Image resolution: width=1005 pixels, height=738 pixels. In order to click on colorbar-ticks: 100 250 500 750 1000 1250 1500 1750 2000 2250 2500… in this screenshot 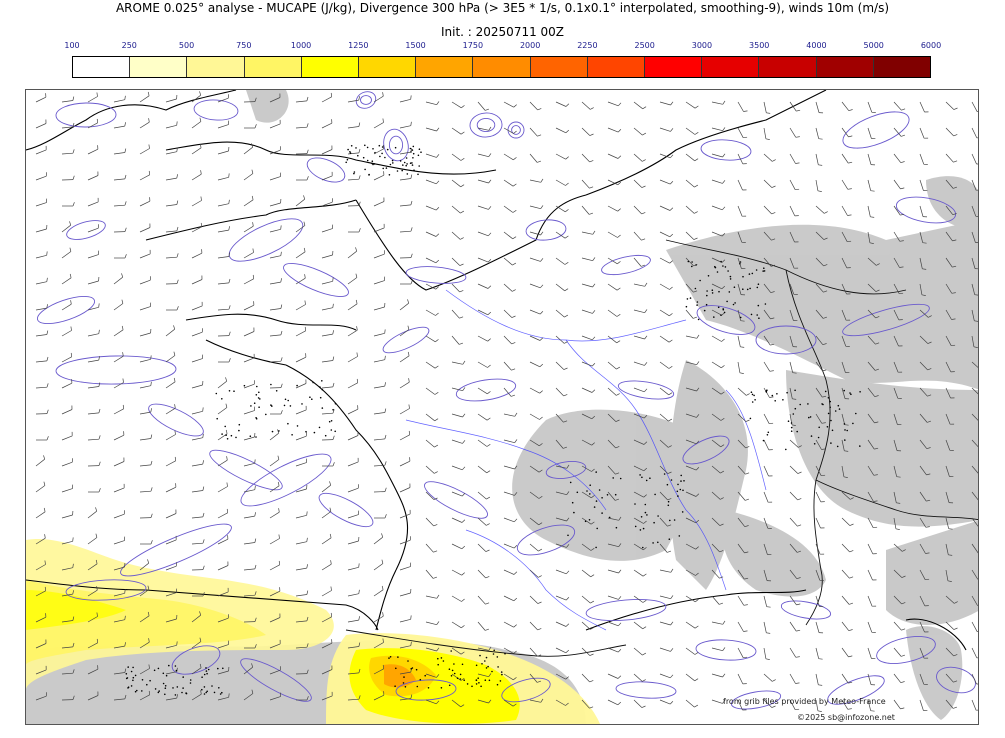, I will do `click(502, 47)`.